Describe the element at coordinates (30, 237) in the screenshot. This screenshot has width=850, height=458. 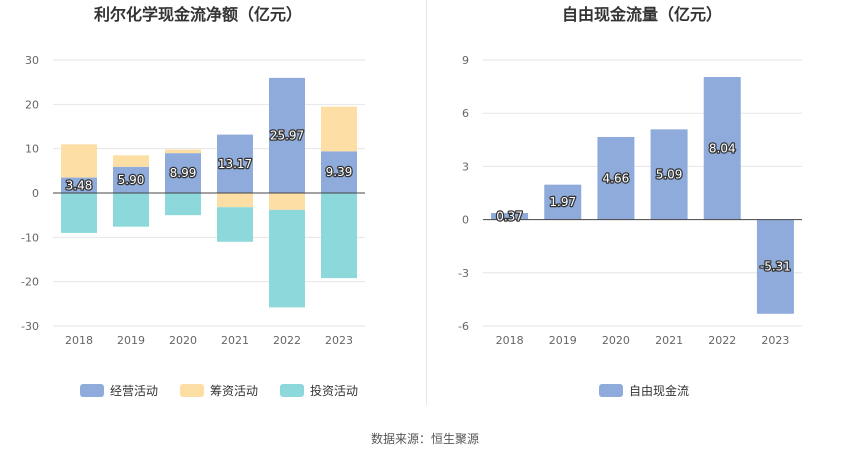
I see `y-tick-label: -10` at that location.